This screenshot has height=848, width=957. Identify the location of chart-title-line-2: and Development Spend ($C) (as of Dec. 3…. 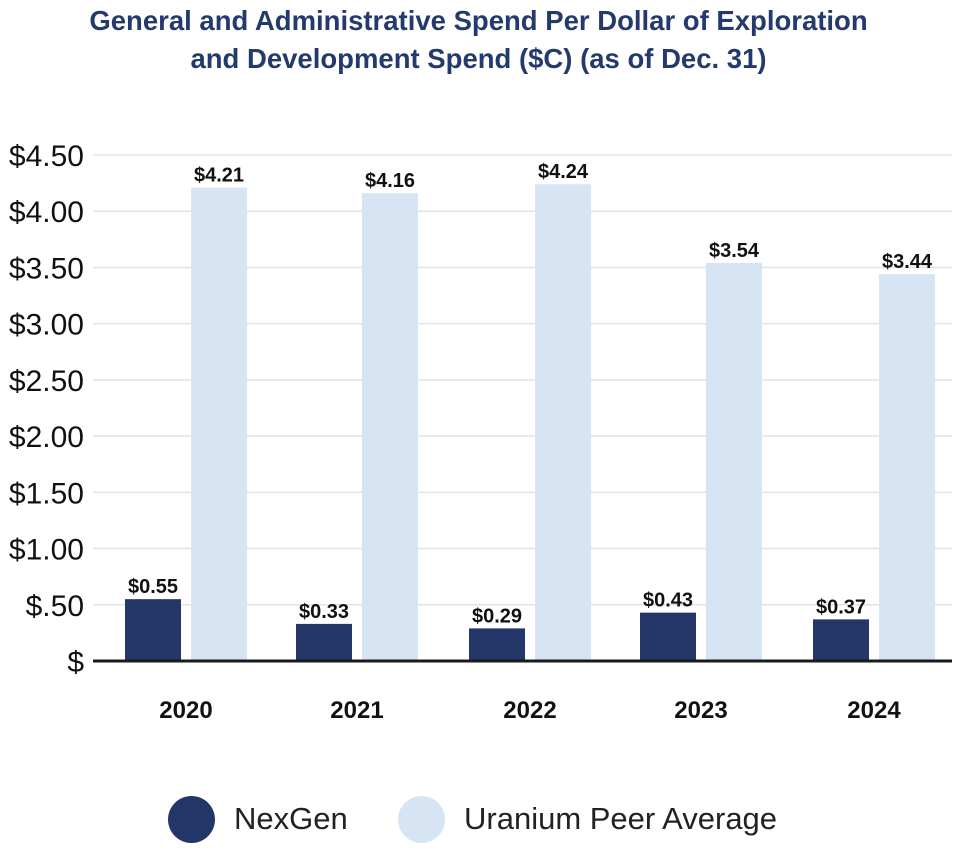
(478, 58).